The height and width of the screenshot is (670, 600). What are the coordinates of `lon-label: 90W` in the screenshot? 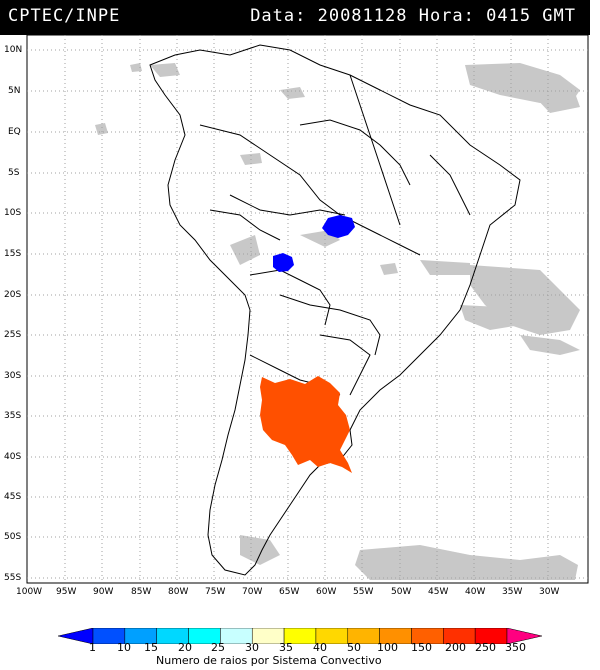 It's located at (103, 592).